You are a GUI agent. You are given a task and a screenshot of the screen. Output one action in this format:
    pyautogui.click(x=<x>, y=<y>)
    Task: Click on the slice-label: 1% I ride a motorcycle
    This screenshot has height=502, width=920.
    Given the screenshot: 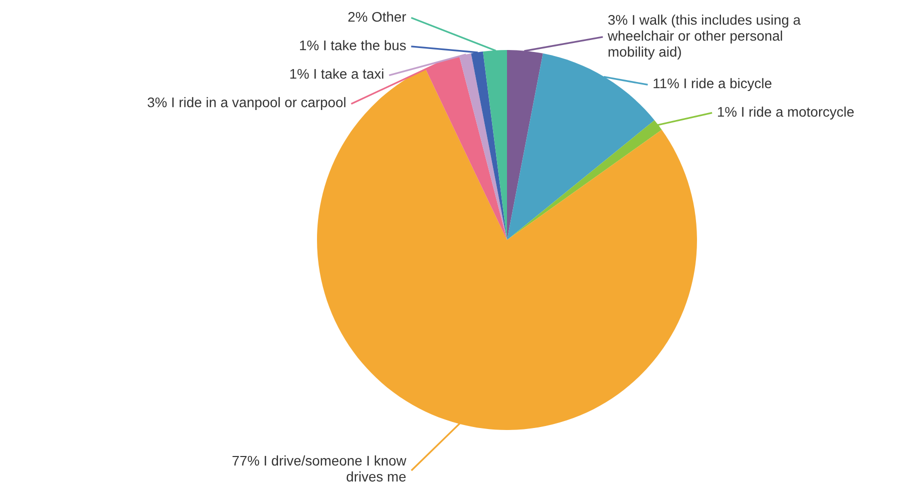 What is the action you would take?
    pyautogui.click(x=786, y=113)
    